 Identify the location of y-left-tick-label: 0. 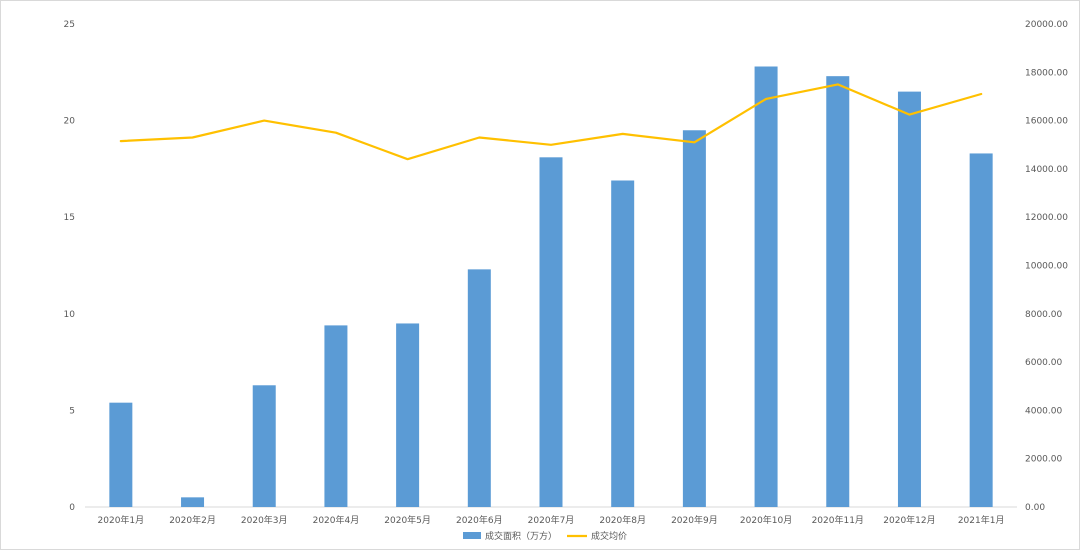
(72, 508).